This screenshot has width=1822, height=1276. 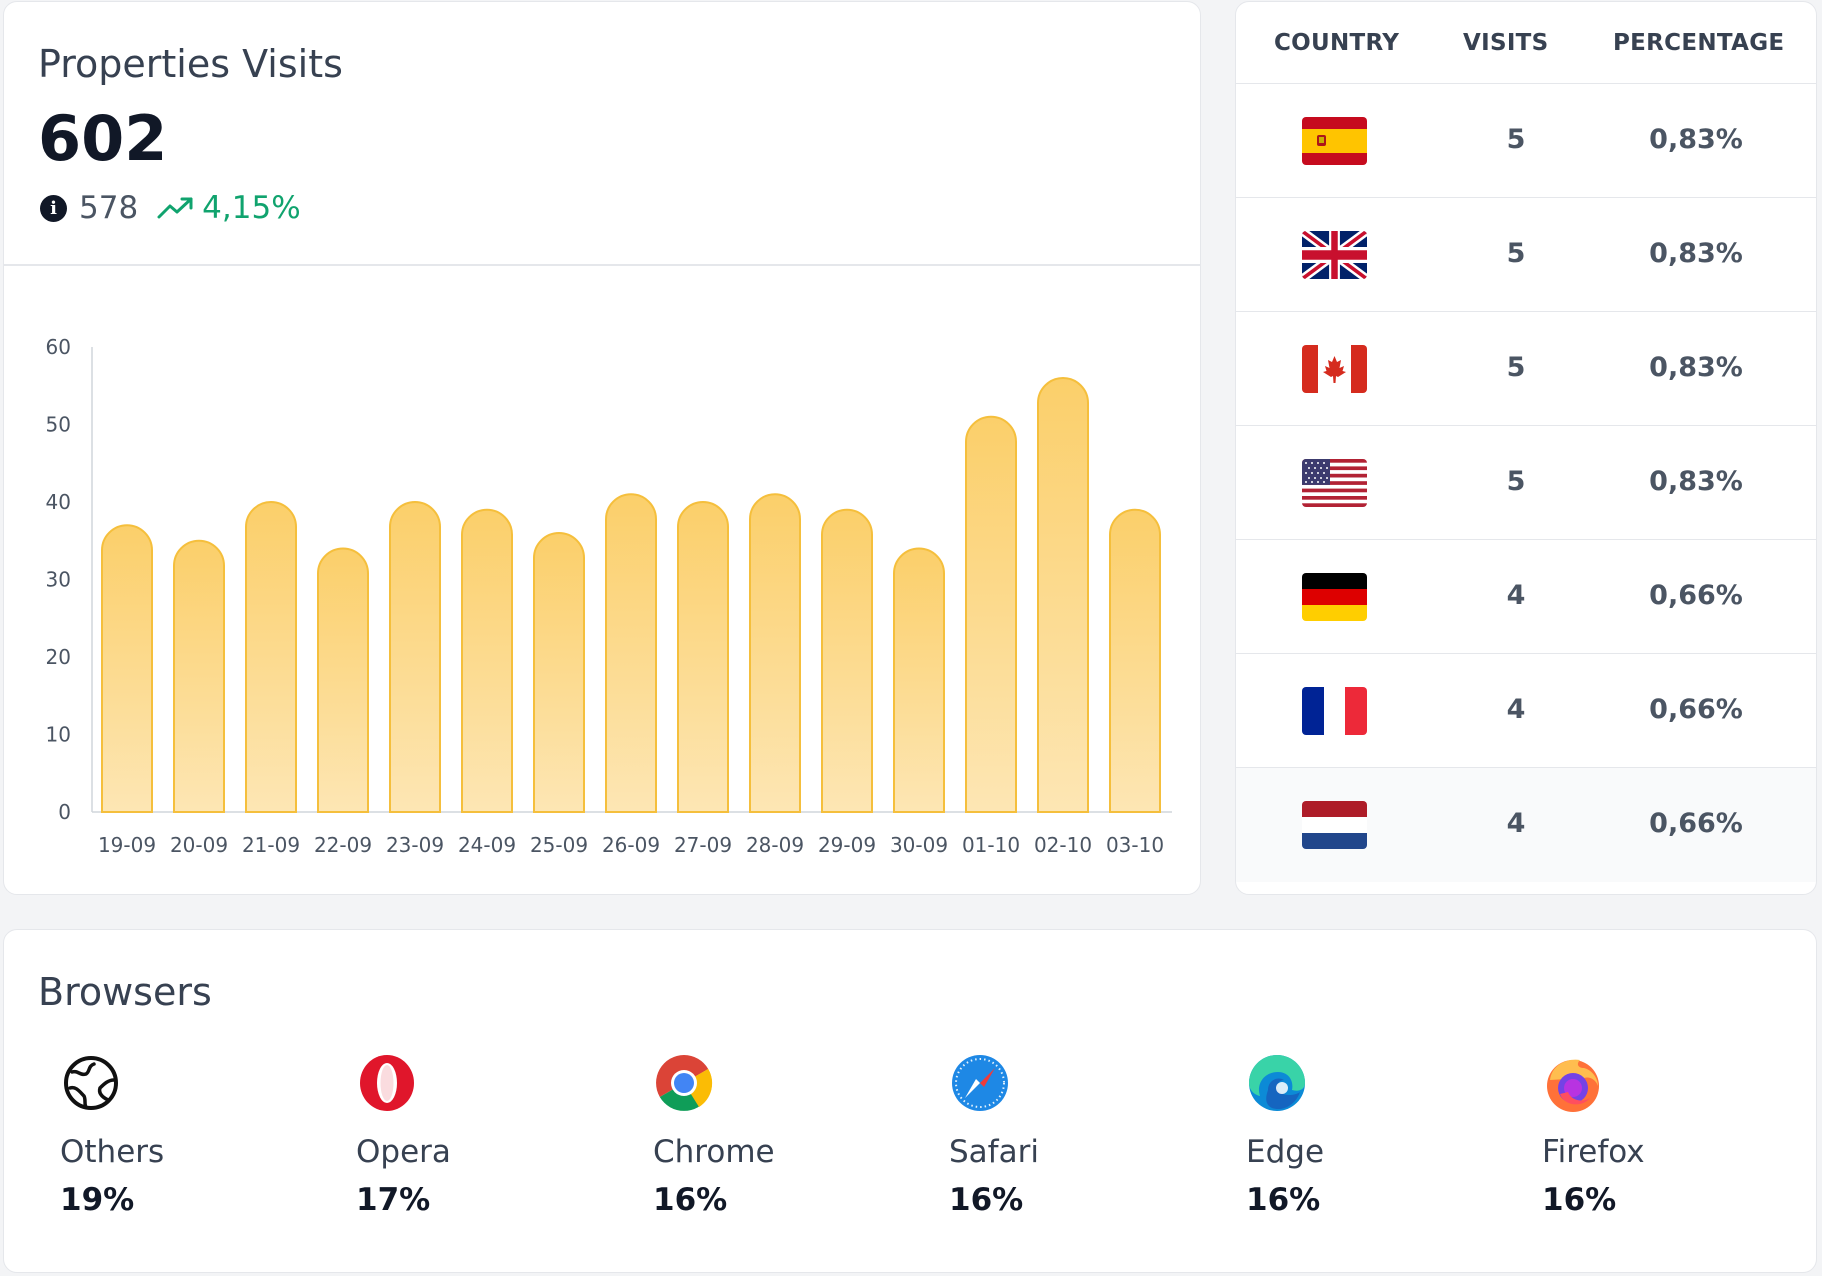 What do you see at coordinates (97, 1200) in the screenshot?
I see `browser-percent: 19%` at bounding box center [97, 1200].